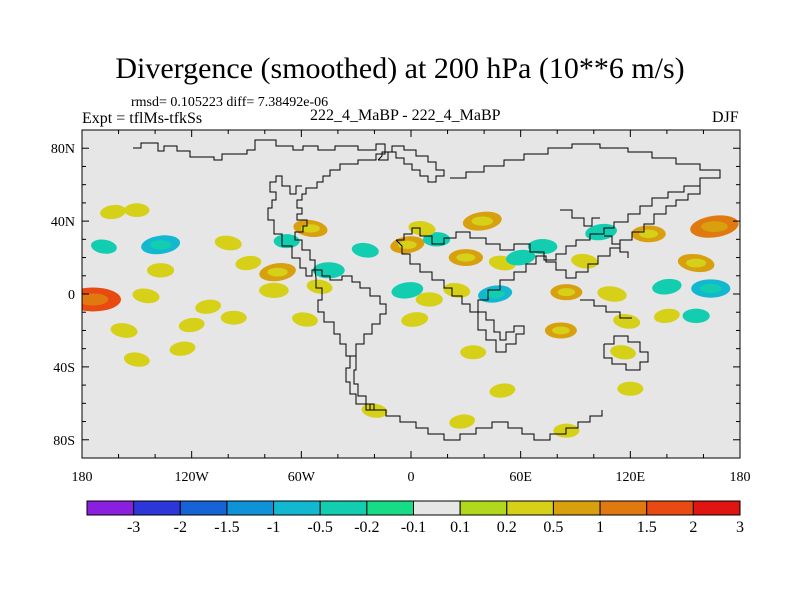 This screenshot has height=600, width=800. What do you see at coordinates (415, 518) in the screenshot?
I see `colorbar: -3 -2 -1.5 -1 -0.5 -0.2 -0.1 0.1 0.2 0.5 1 1.5 2 3` at bounding box center [415, 518].